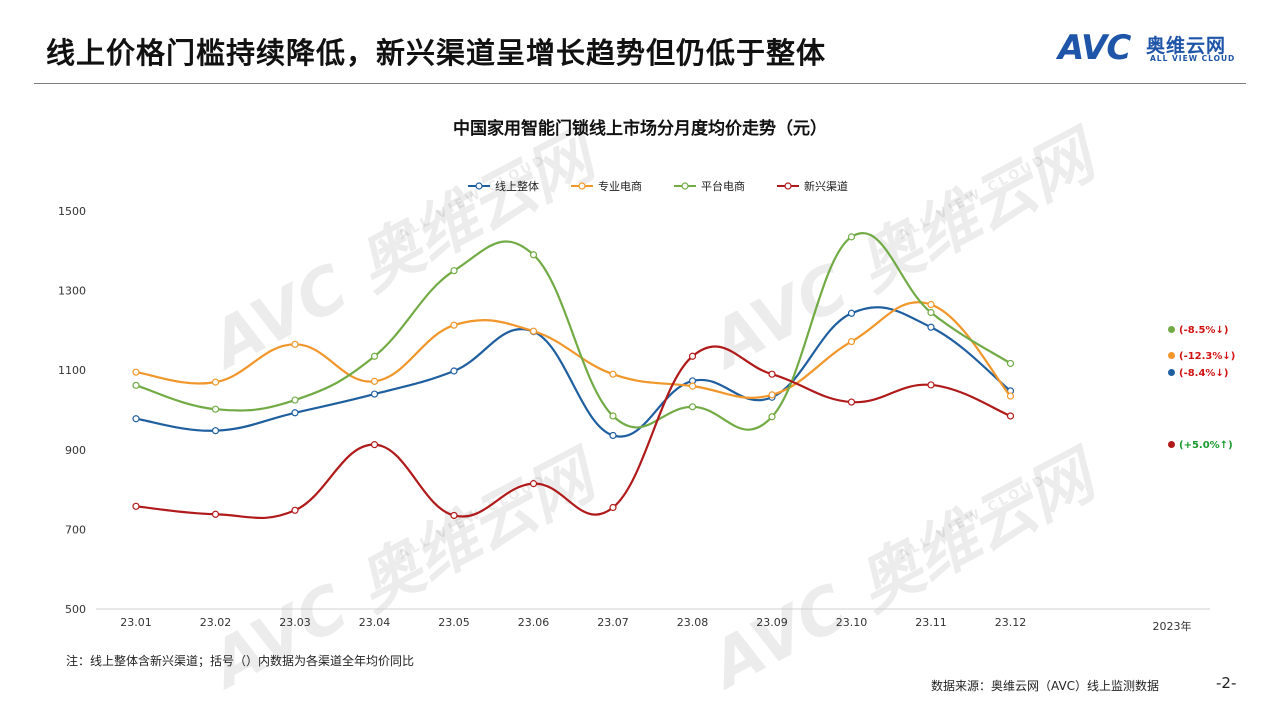 Image resolution: width=1280 pixels, height=720 pixels. What do you see at coordinates (375, 622) in the screenshot?
I see `x-tick-label: 23.04` at bounding box center [375, 622].